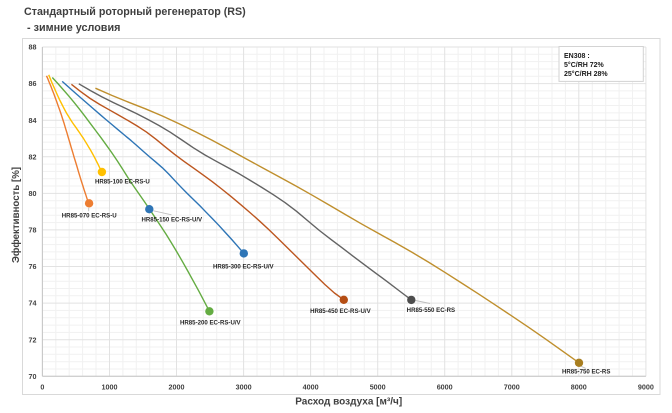 This screenshot has width=672, height=413. I want to click on svg-text: 78, so click(33, 230).